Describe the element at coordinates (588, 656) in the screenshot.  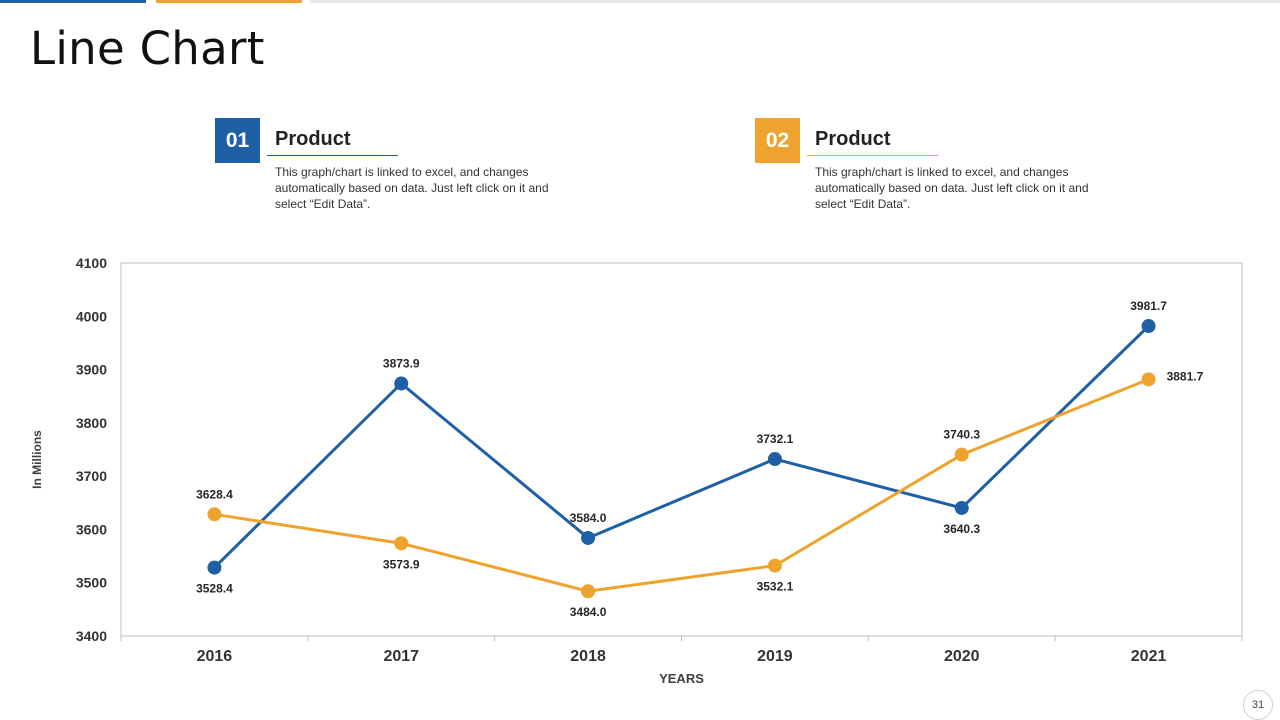
I see `x-tick-label: 2018` at that location.